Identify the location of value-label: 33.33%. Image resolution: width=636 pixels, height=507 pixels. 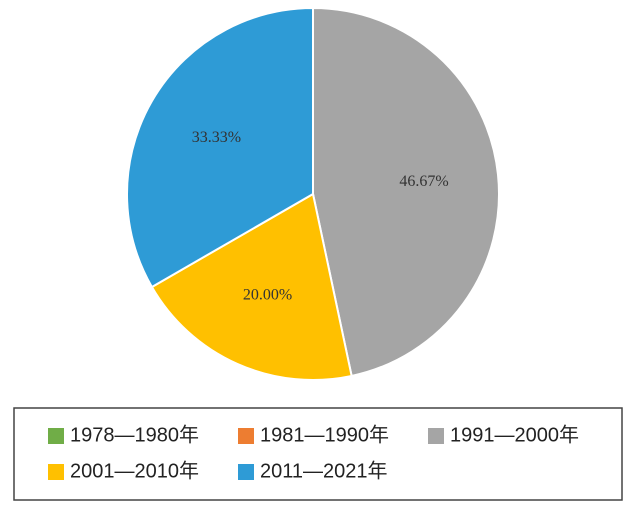
(216, 137).